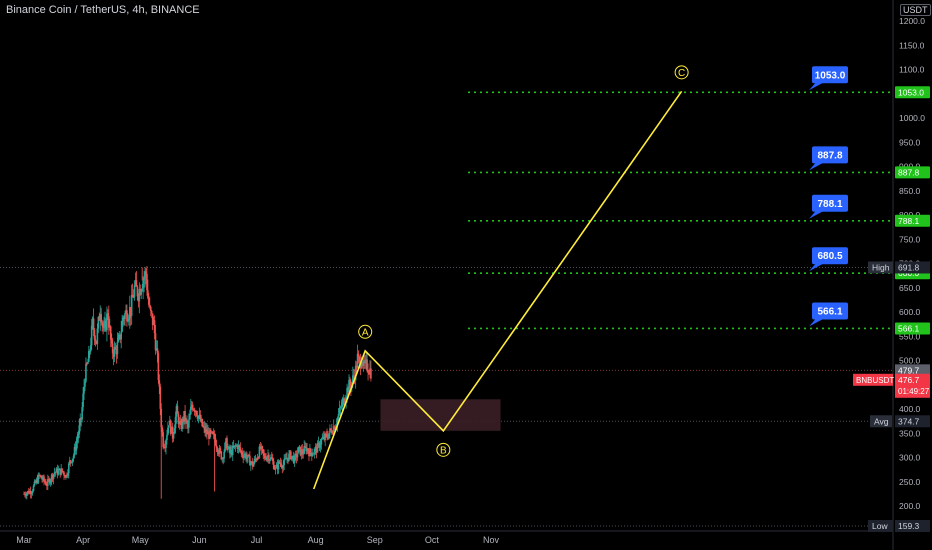 This screenshot has width=932, height=550. What do you see at coordinates (912, 370) in the screenshot?
I see `last-close-axis-box` at bounding box center [912, 370].